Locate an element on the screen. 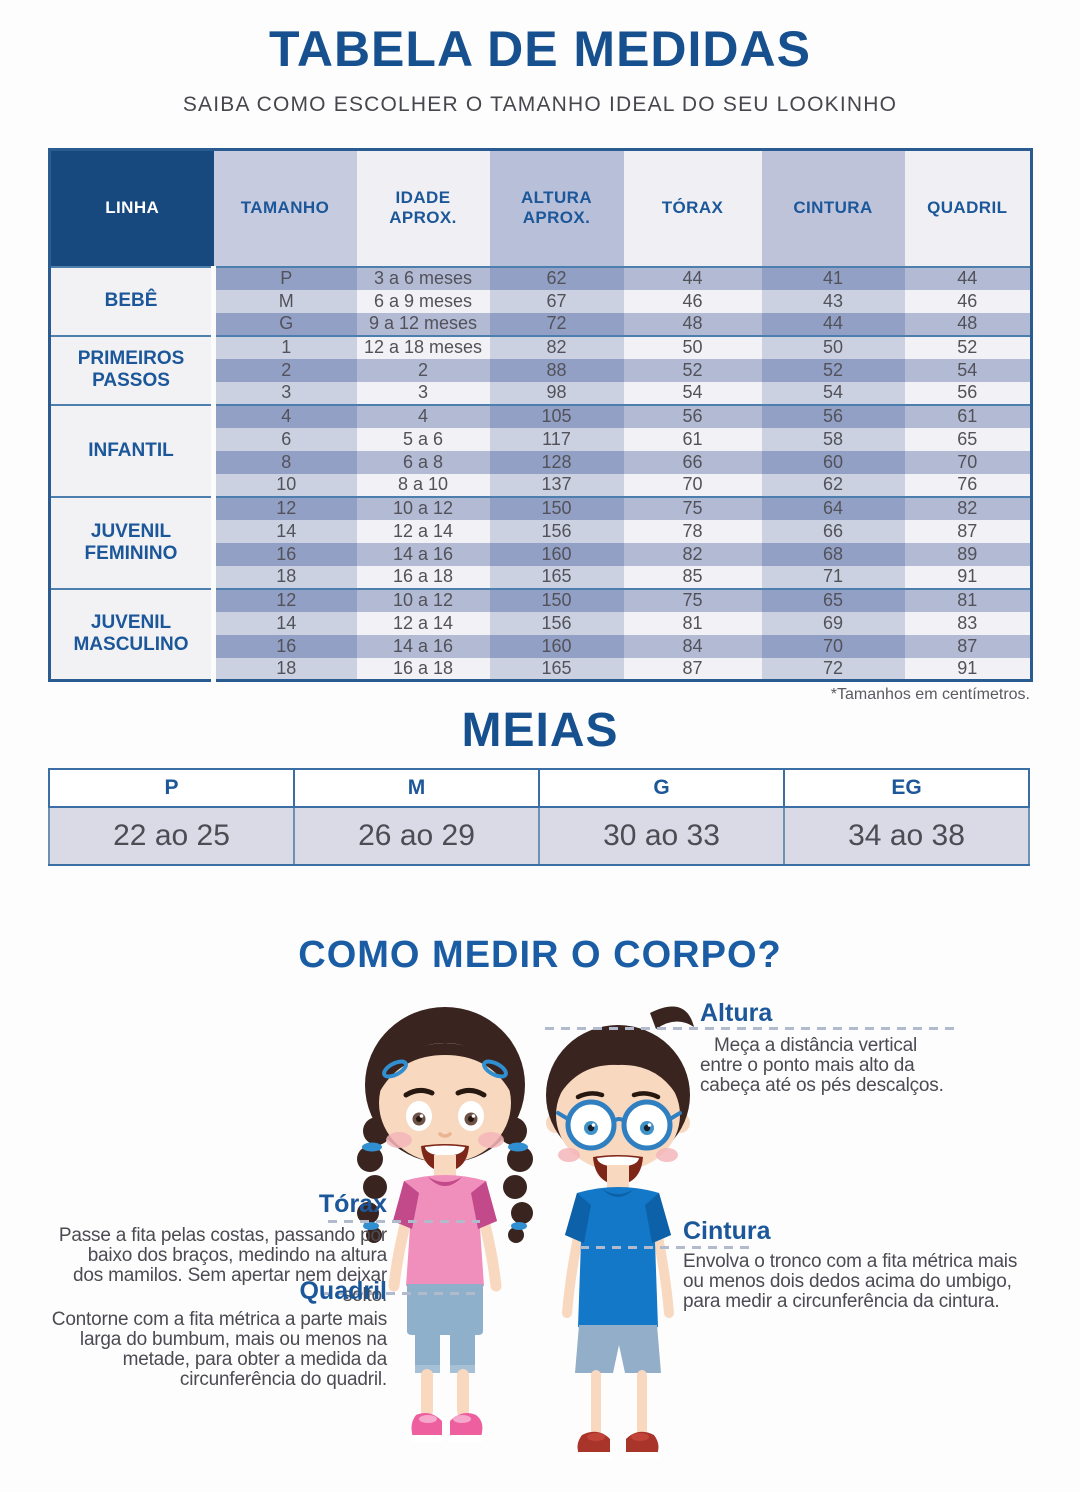 The width and height of the screenshot is (1080, 1492). group-label: PRIMEIROS PASSOS is located at coordinates (132, 369).